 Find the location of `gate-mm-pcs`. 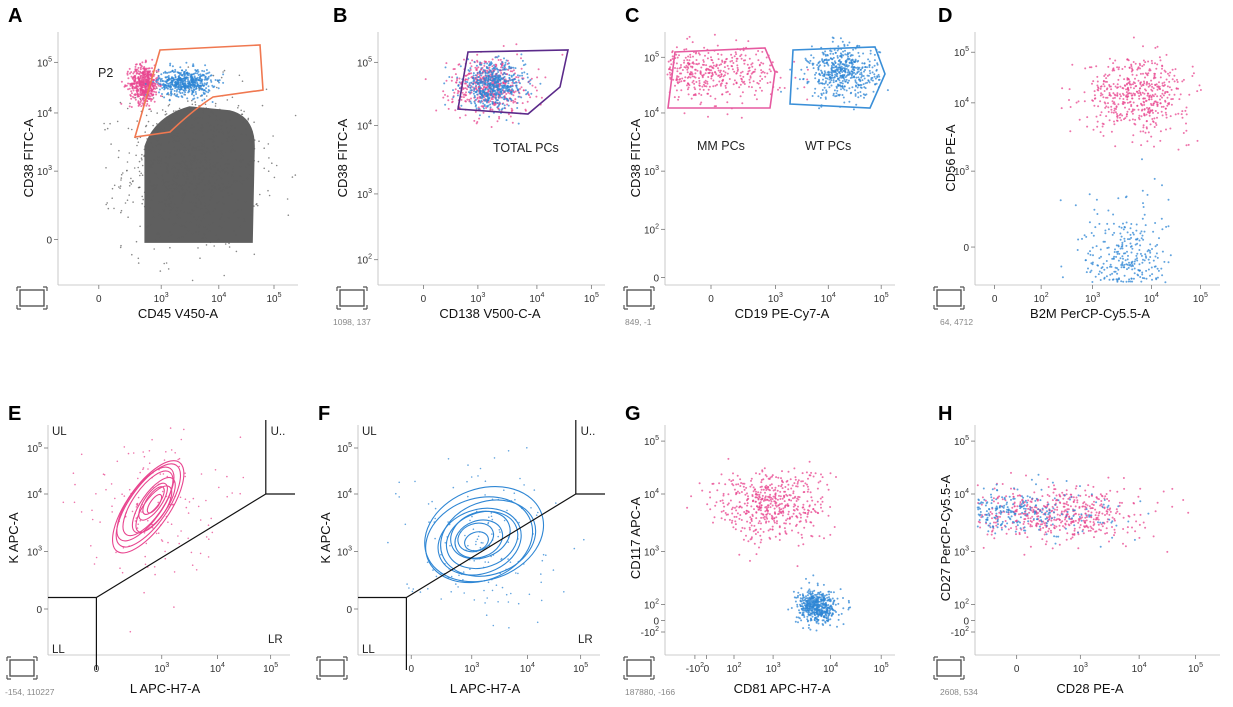

gate-mm-pcs is located at coordinates (721, 78).